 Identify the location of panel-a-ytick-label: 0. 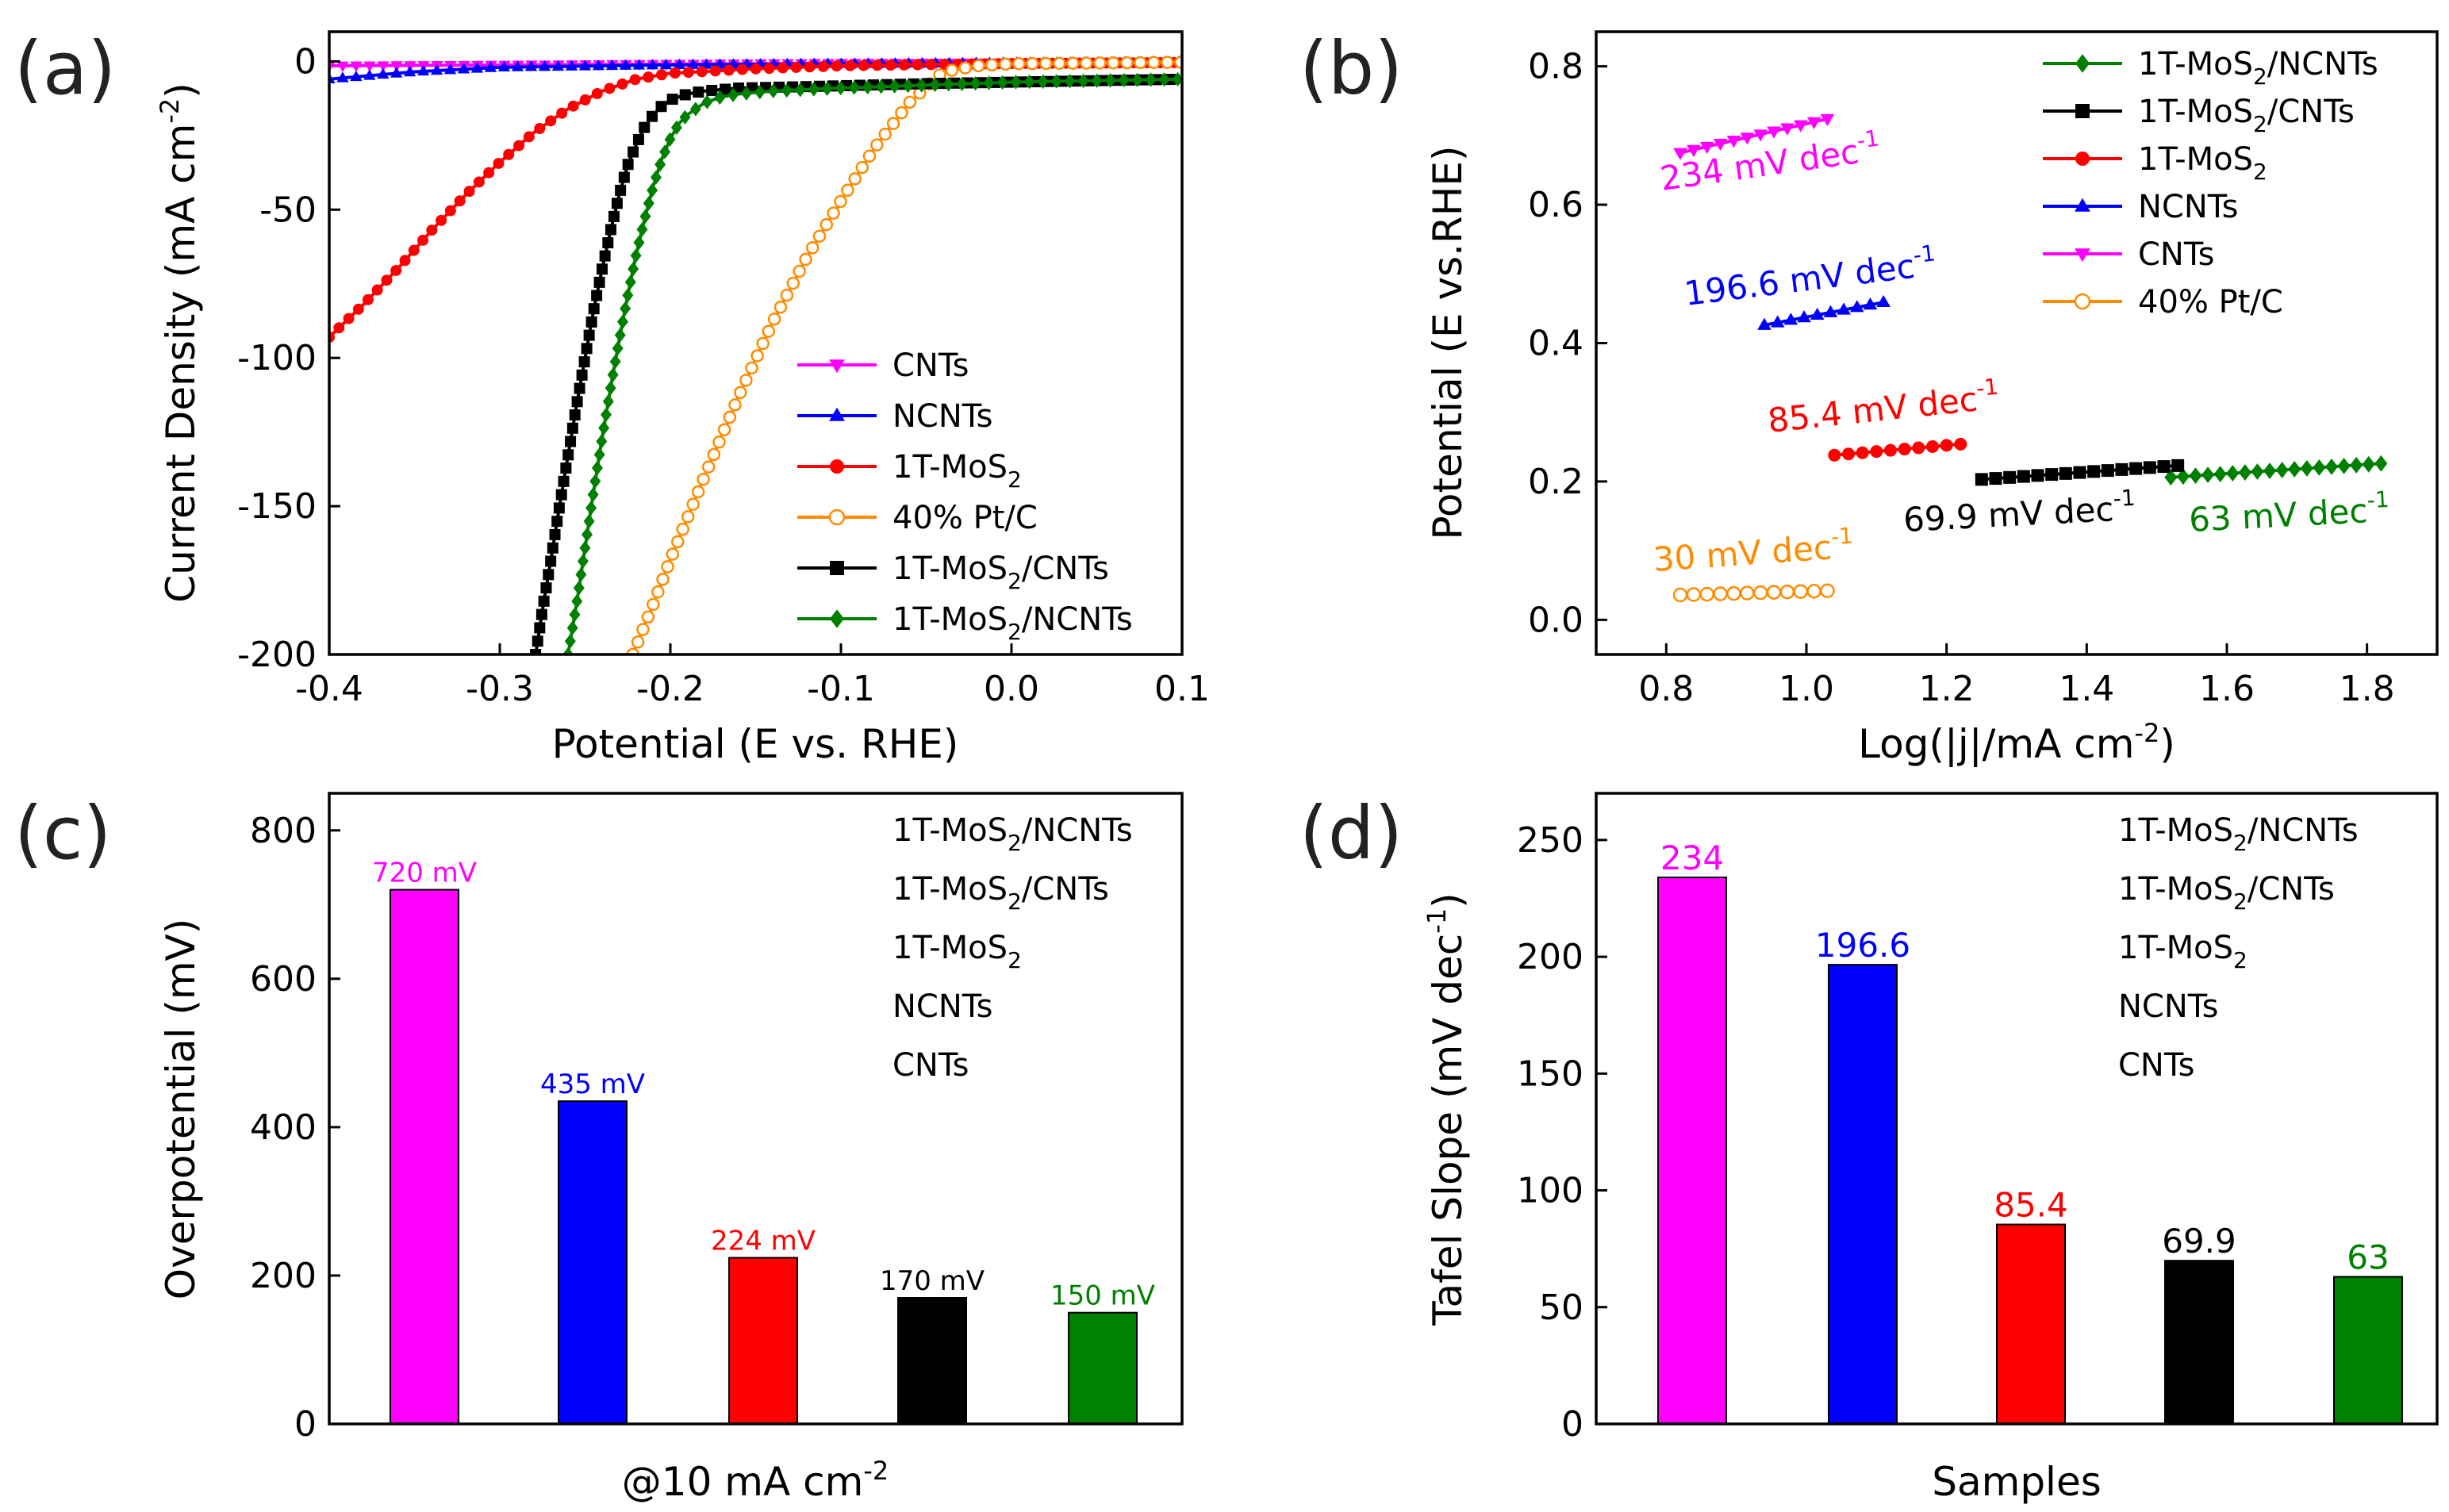
(305, 62).